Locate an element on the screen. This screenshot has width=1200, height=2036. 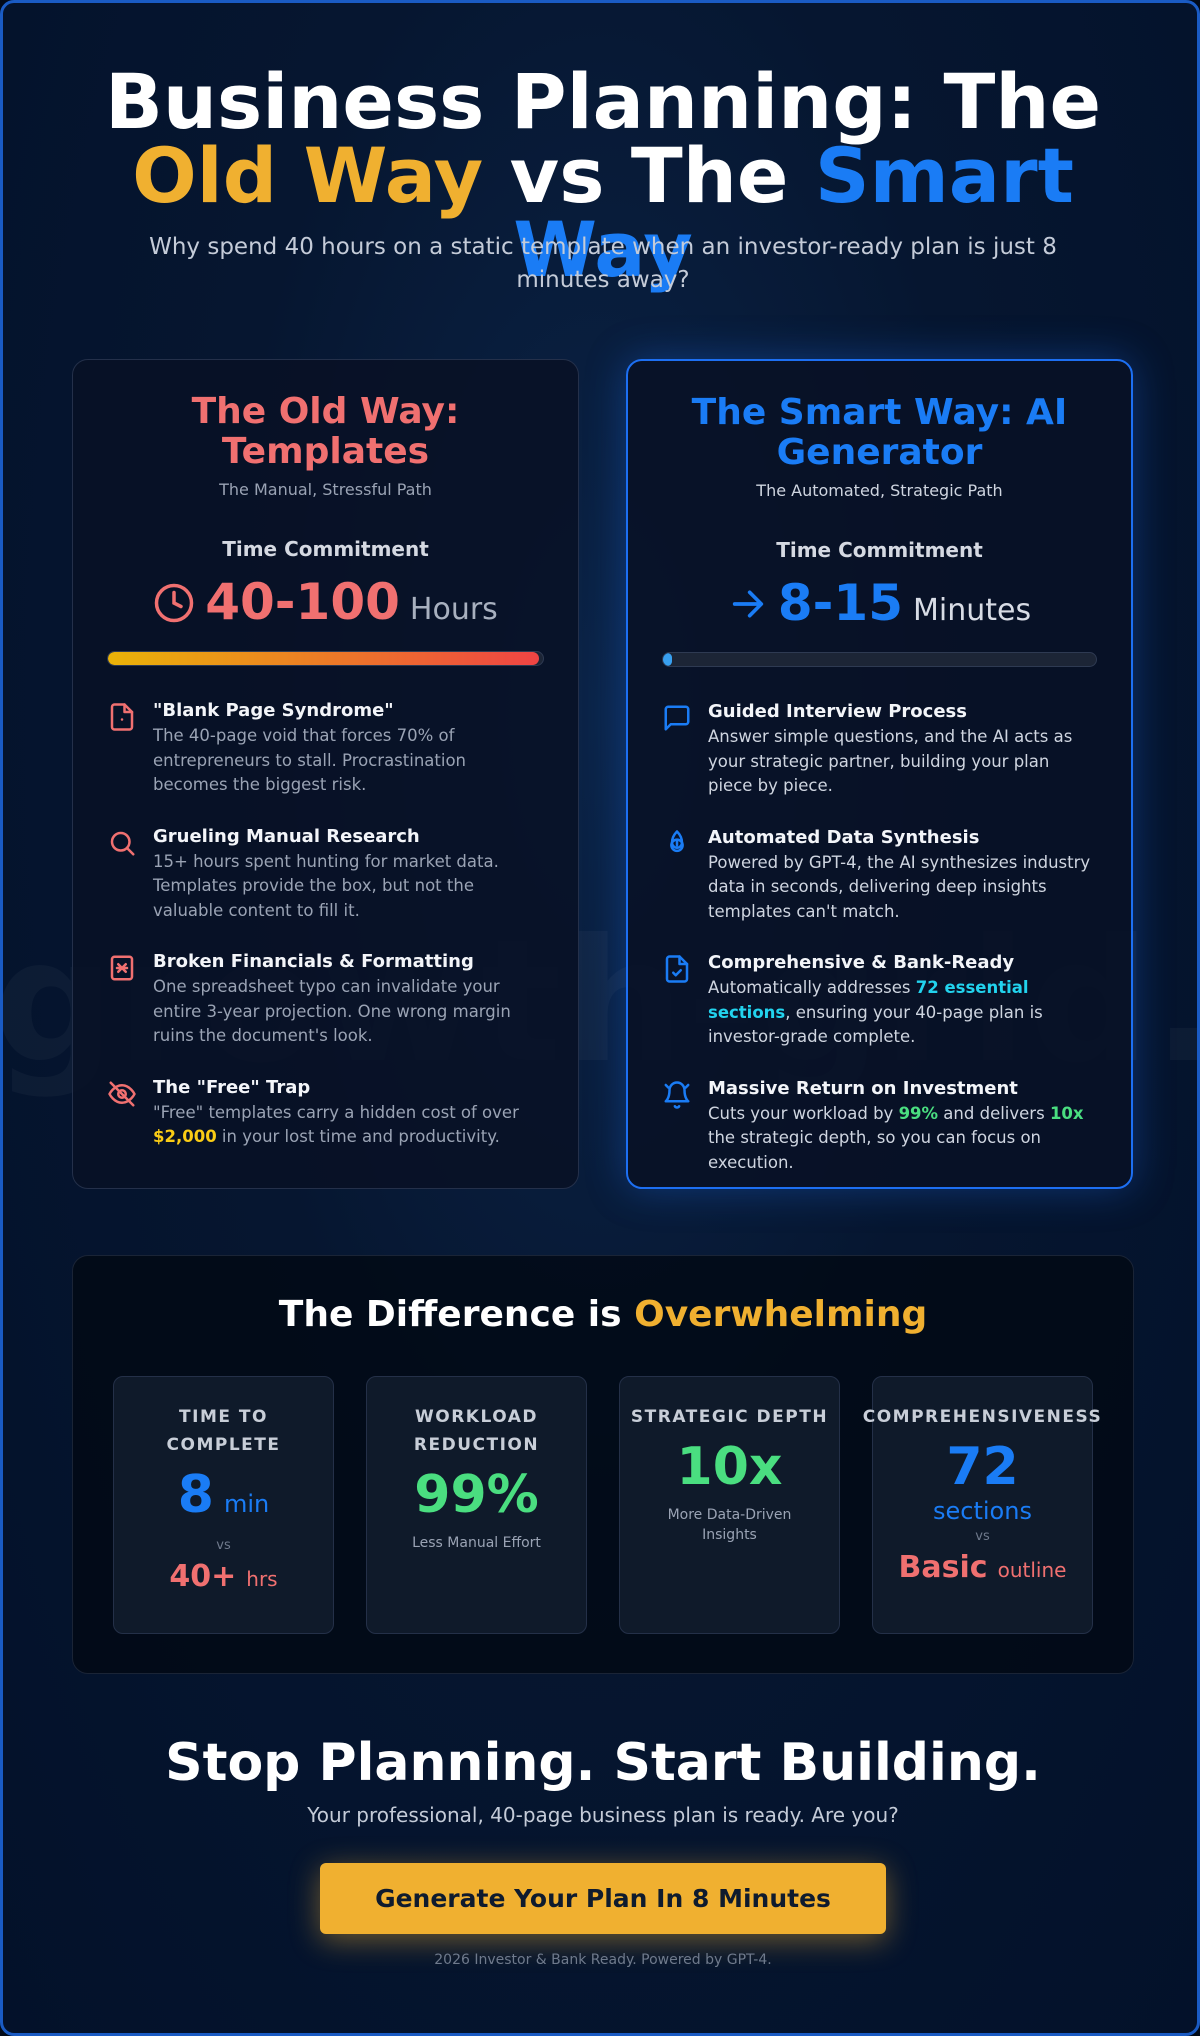
highlight: 72 essential sections is located at coordinates (868, 1000).